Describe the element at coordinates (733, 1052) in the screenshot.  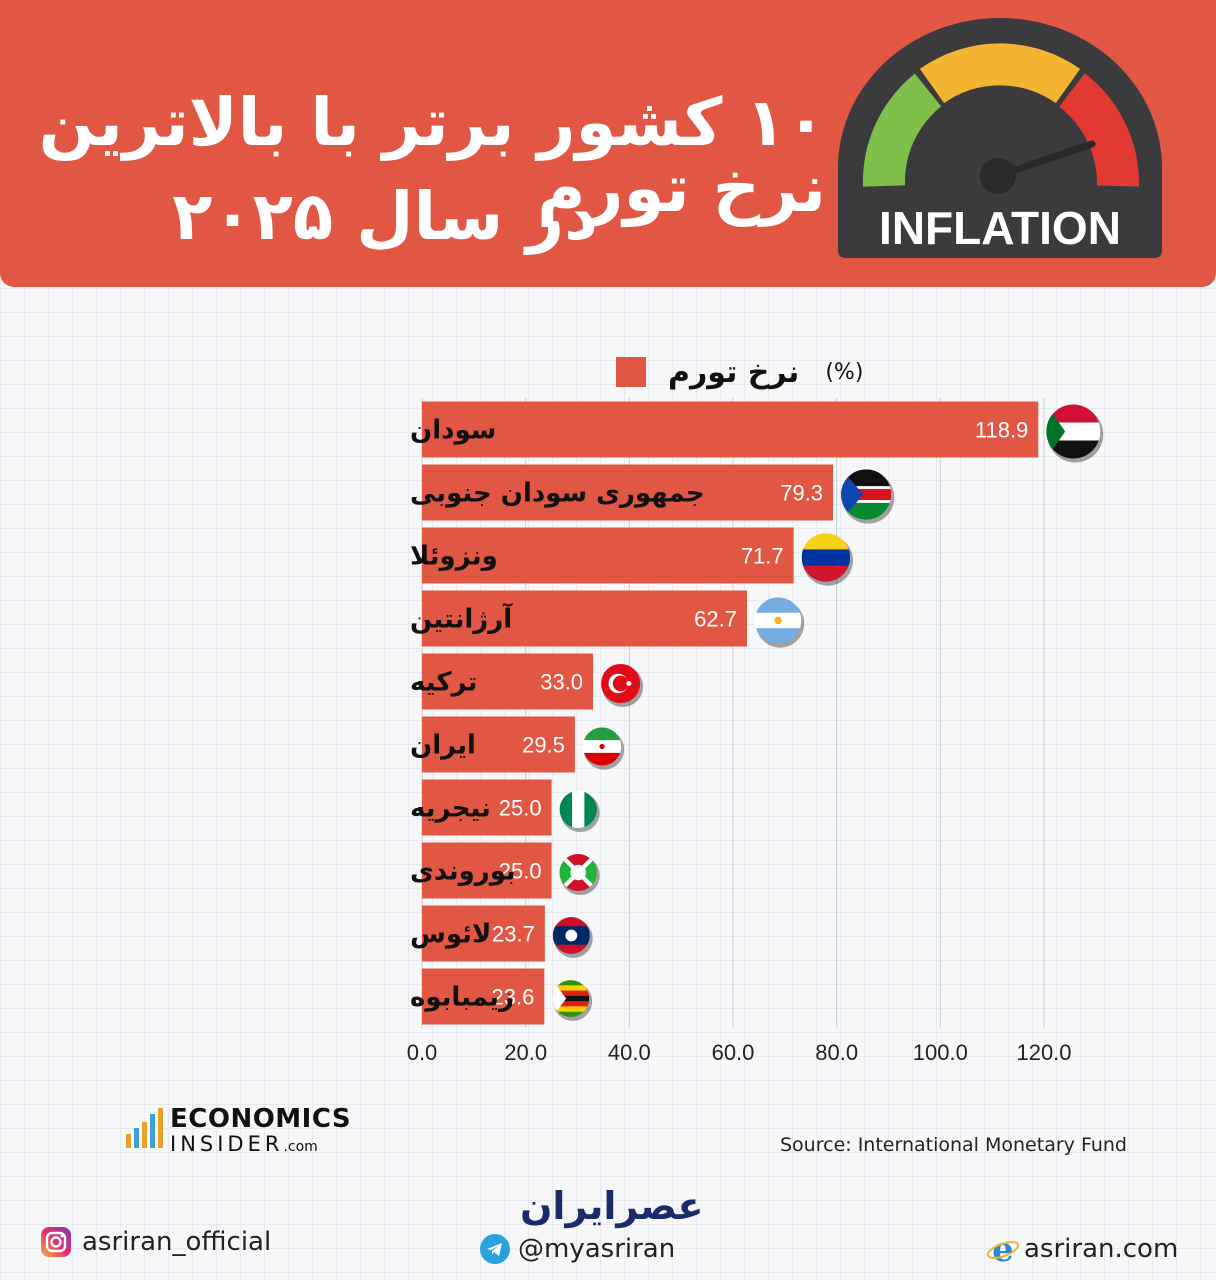
I see `x-tick-label: 60.0` at that location.